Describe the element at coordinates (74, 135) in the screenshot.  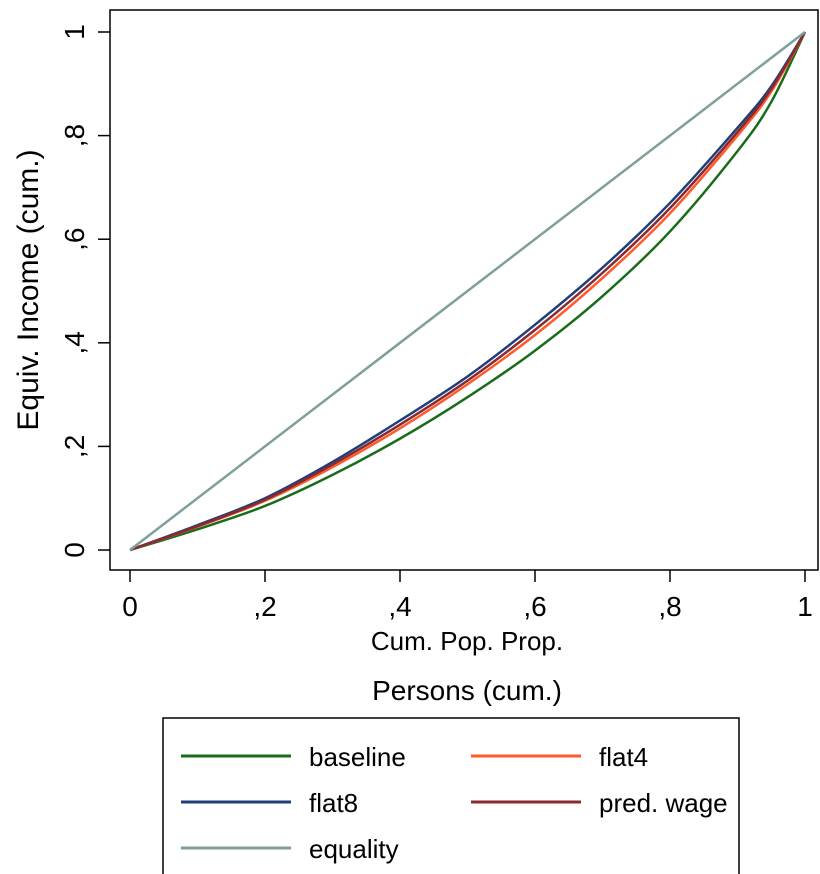
I see `y-tick-label: ,8` at that location.